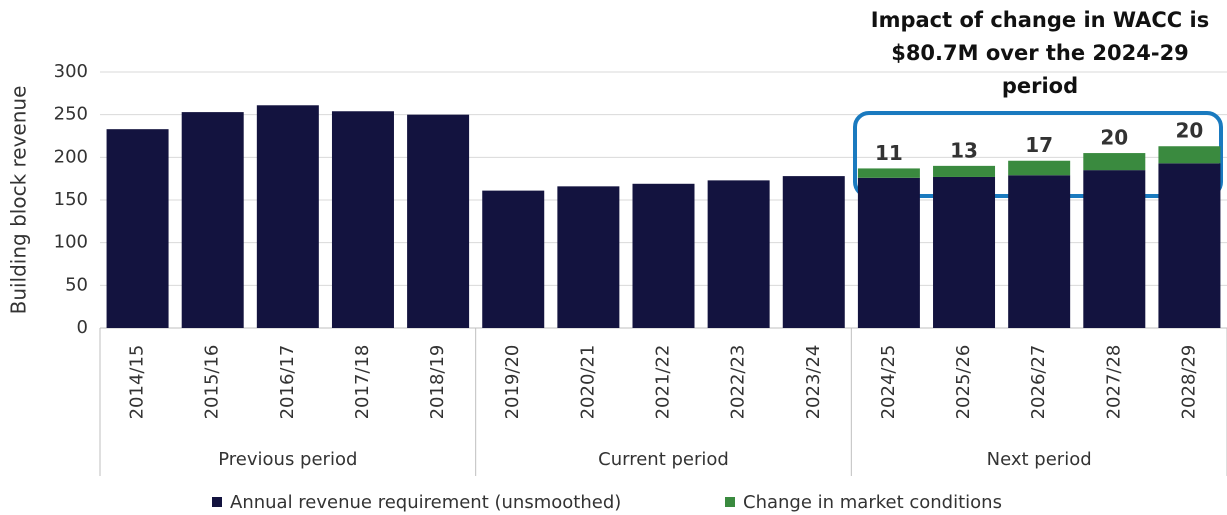 The width and height of the screenshot is (1227, 515). Describe the element at coordinates (587, 382) in the screenshot. I see `x-tick-label: 2020/21` at that location.